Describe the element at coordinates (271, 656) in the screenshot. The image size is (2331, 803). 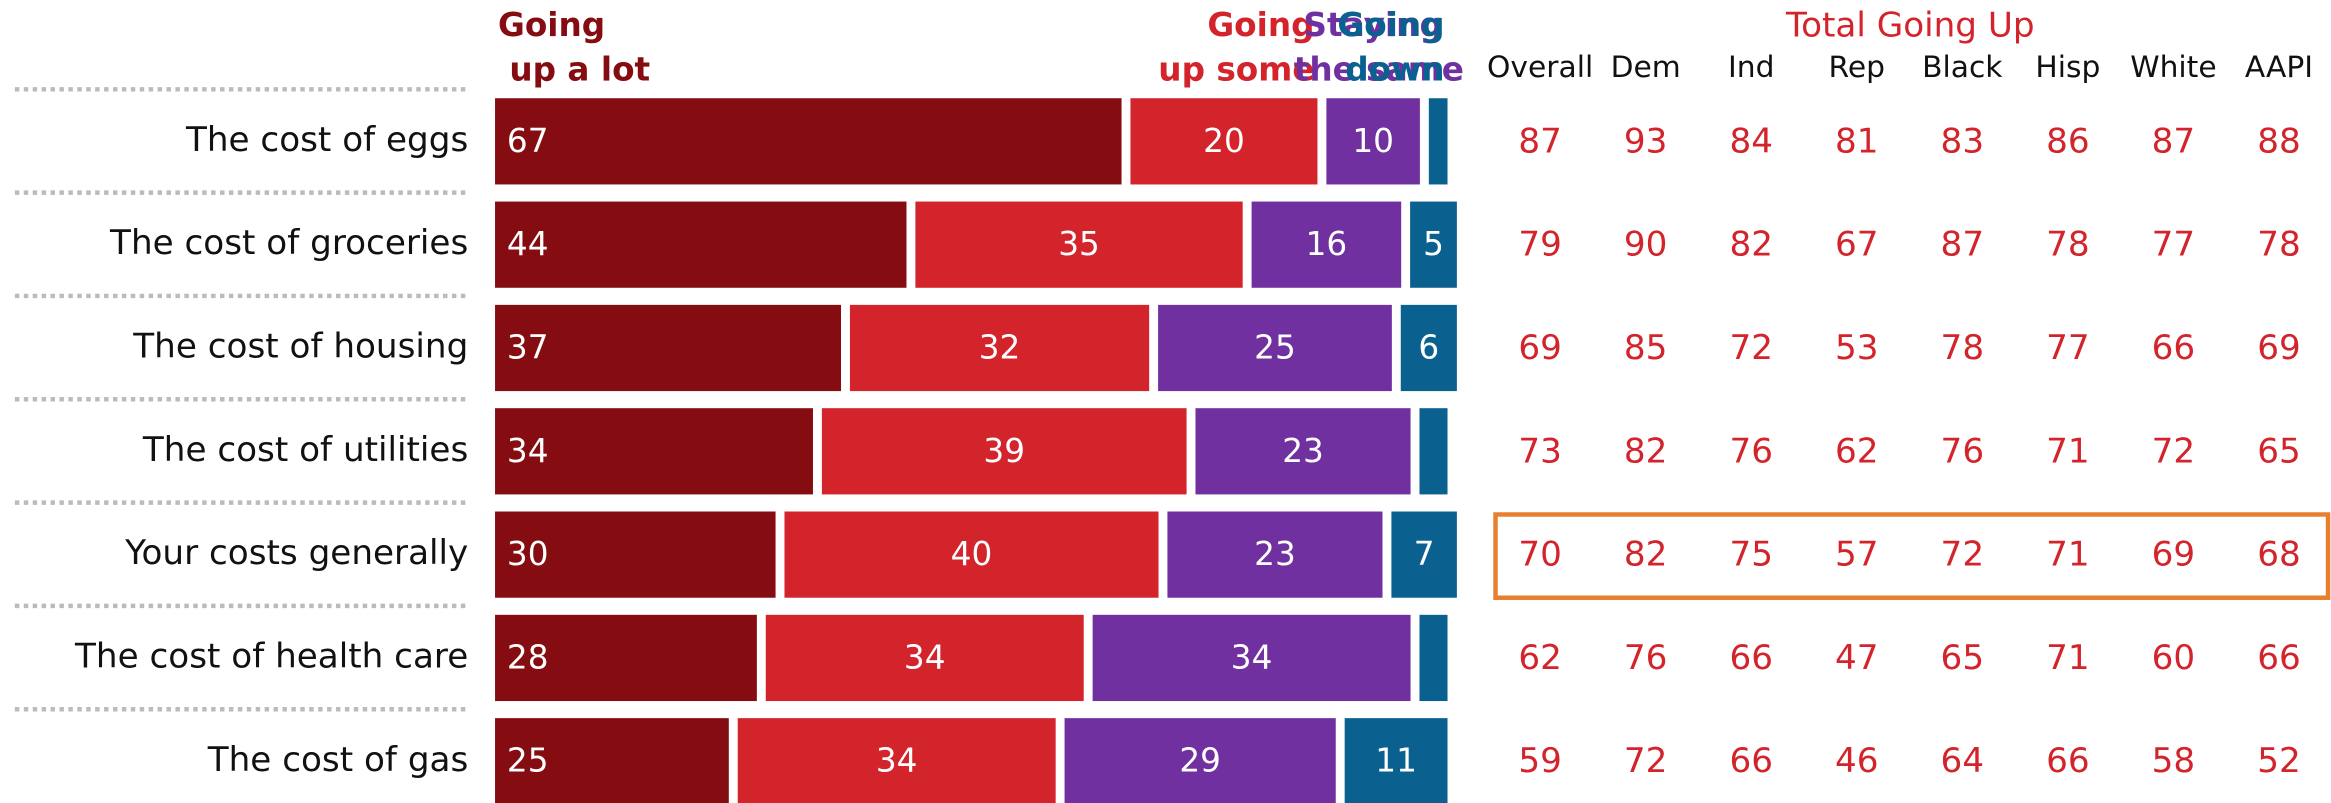
I see `category-label: The cost of health care` at that location.